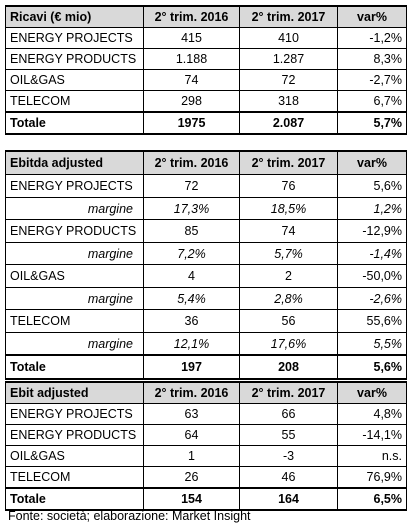 This screenshot has height=527, width=411. What do you see at coordinates (288, 38) in the screenshot?
I see `value-cell: 410` at bounding box center [288, 38].